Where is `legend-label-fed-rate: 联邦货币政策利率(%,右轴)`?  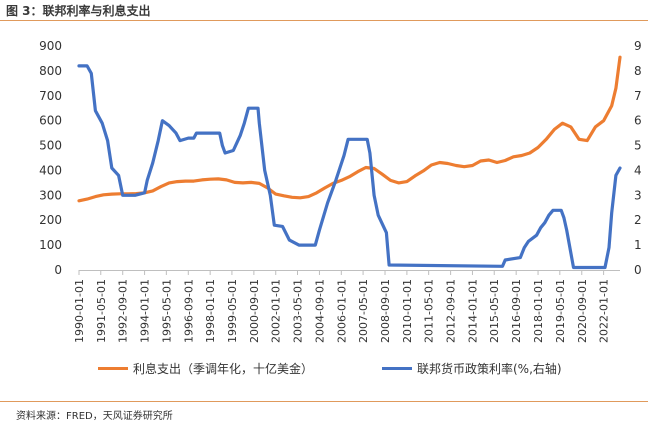 legend-label-fed-rate: 联邦货币政策利率(%,右轴) is located at coordinates (489, 369).